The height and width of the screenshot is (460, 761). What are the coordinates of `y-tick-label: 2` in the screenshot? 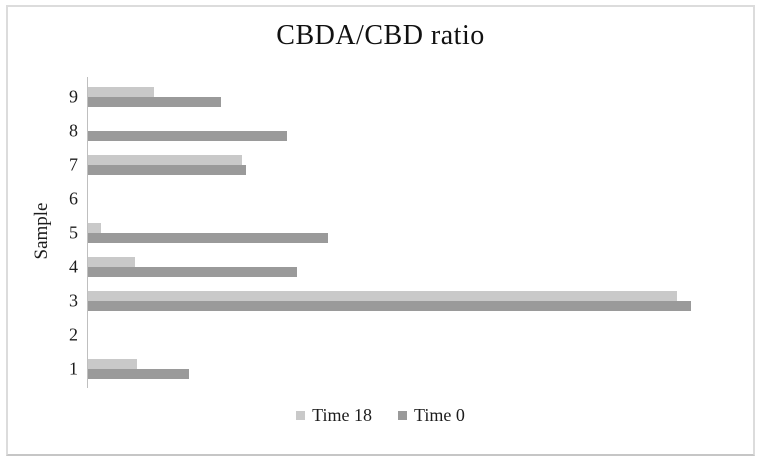 It's located at (73, 334).